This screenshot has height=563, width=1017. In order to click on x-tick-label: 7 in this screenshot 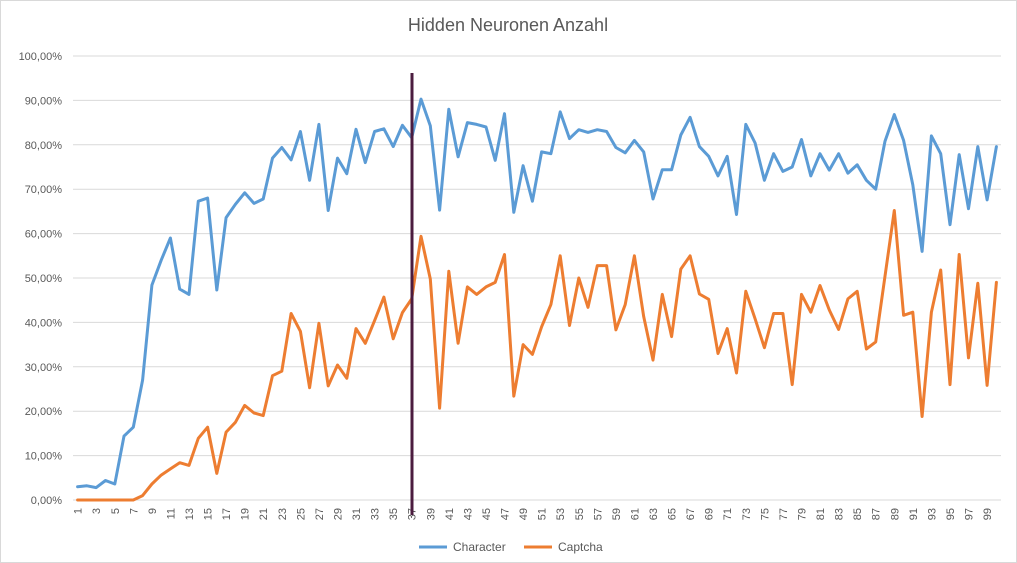, I will do `click(134, 511)`.